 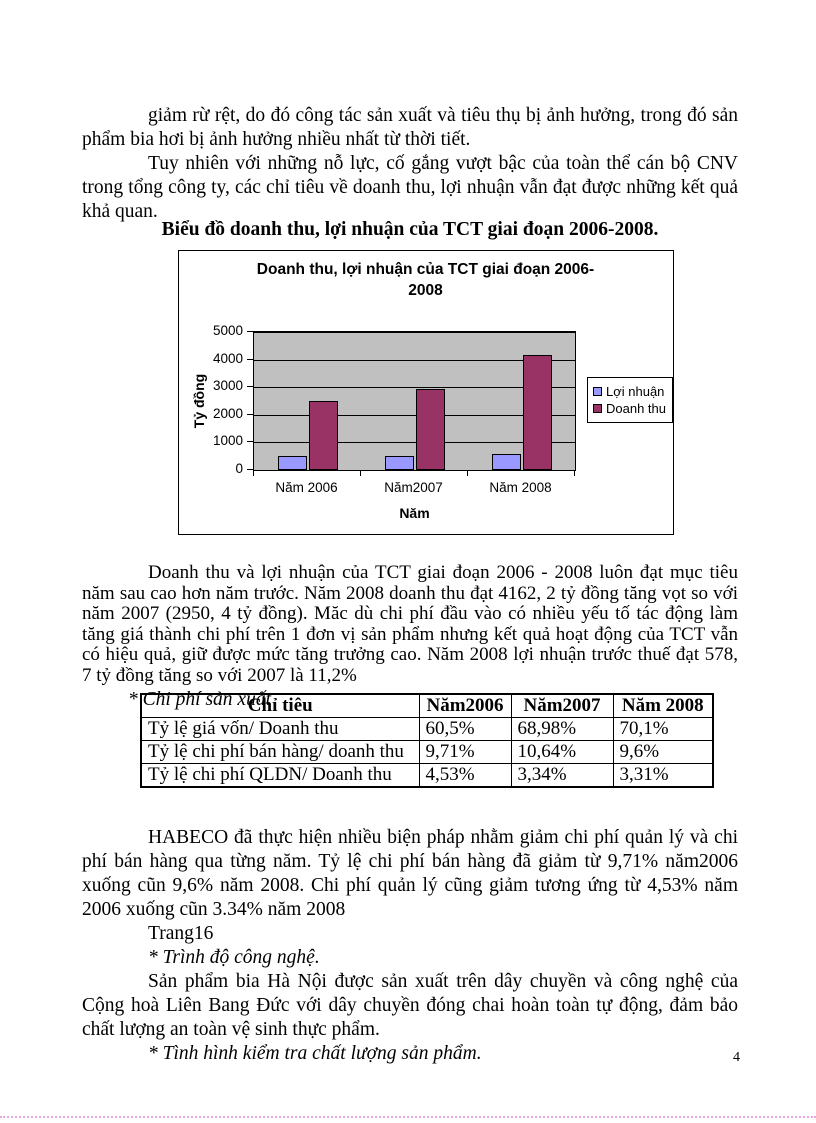 I want to click on table-header-2006: Năm2006, so click(x=465, y=705).